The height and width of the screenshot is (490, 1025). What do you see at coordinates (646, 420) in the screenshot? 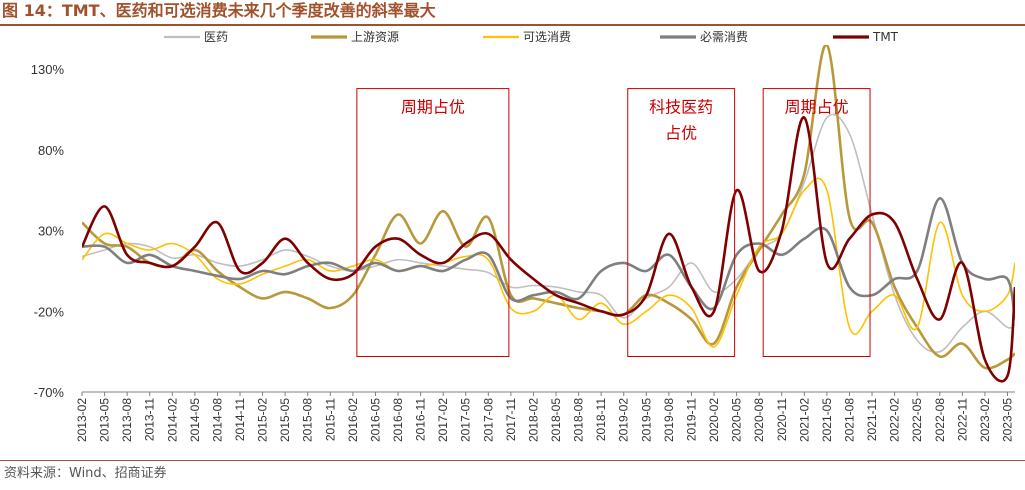
I see `x-tick-label: 2019-05` at bounding box center [646, 420].